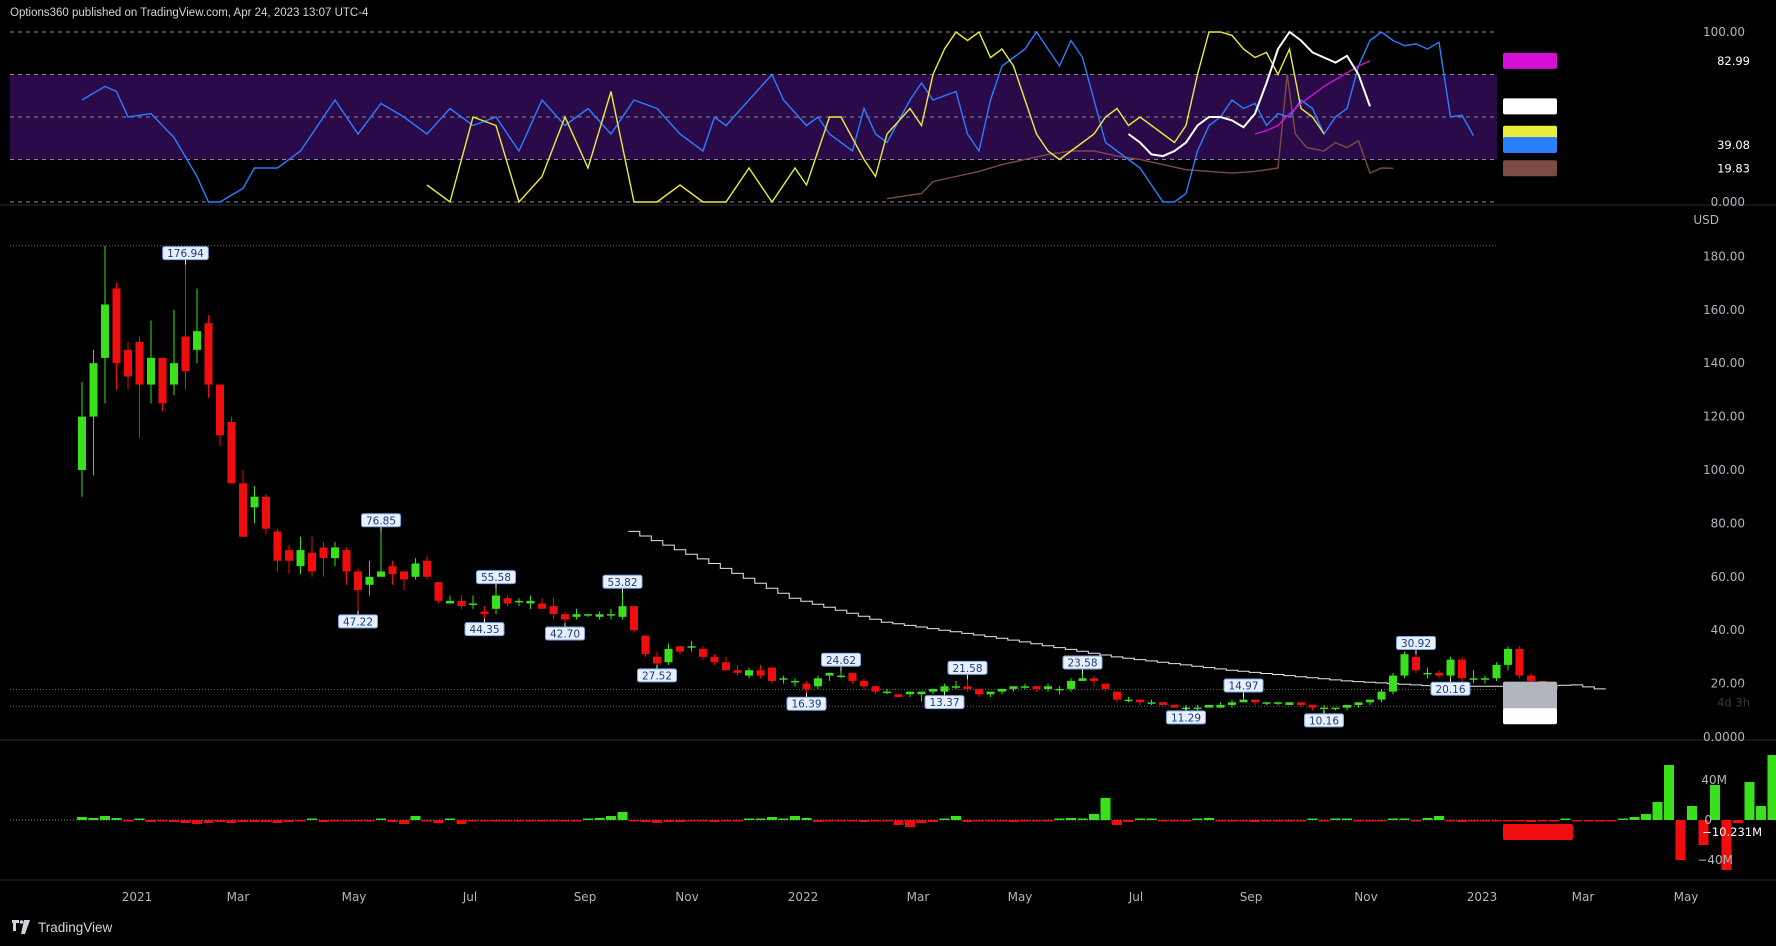  Describe the element at coordinates (1626, 60) in the screenshot. I see `oscillator-badge: 82.99` at that location.